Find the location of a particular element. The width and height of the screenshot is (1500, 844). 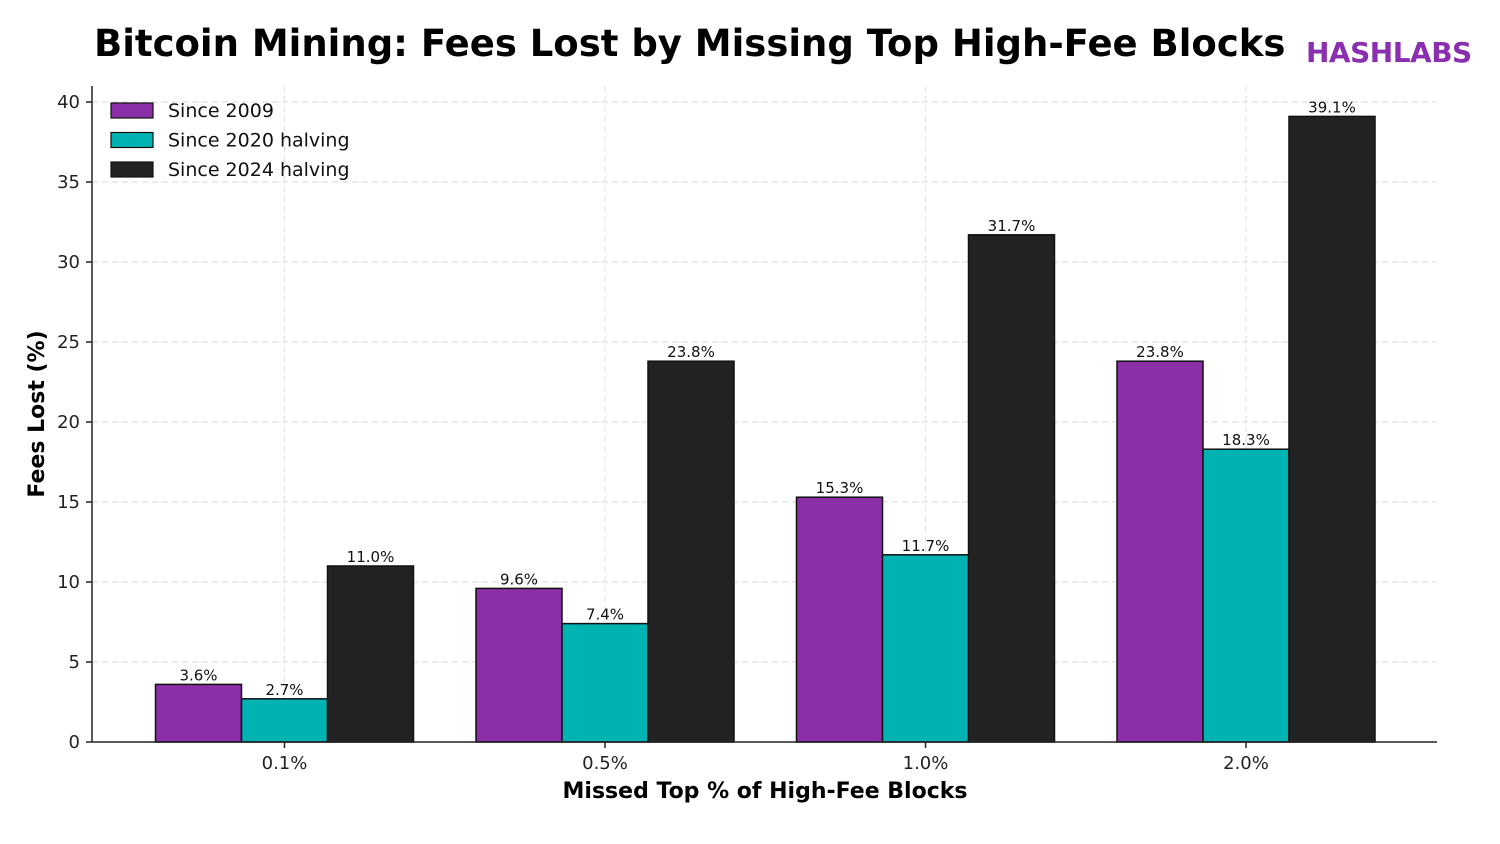

legend-label: Since 2020 halving is located at coordinates (259, 141).